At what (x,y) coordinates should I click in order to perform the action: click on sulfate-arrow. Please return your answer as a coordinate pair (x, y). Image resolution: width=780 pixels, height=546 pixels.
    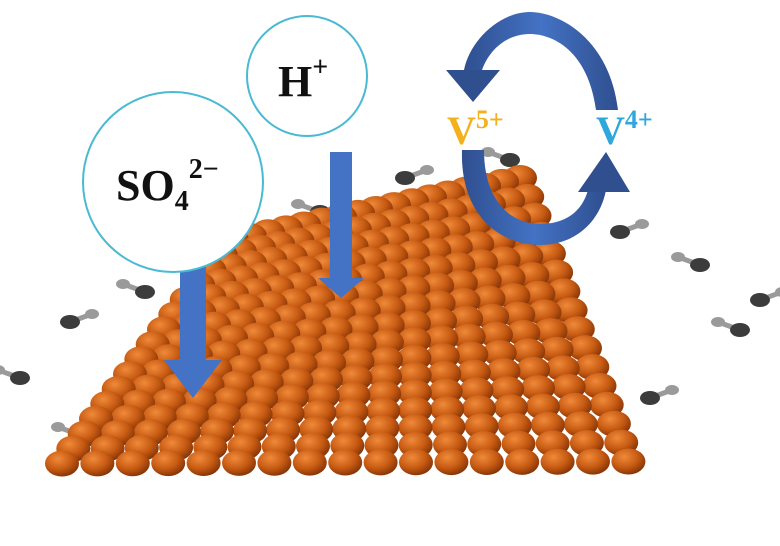
    Looking at the image, I should click on (193, 332).